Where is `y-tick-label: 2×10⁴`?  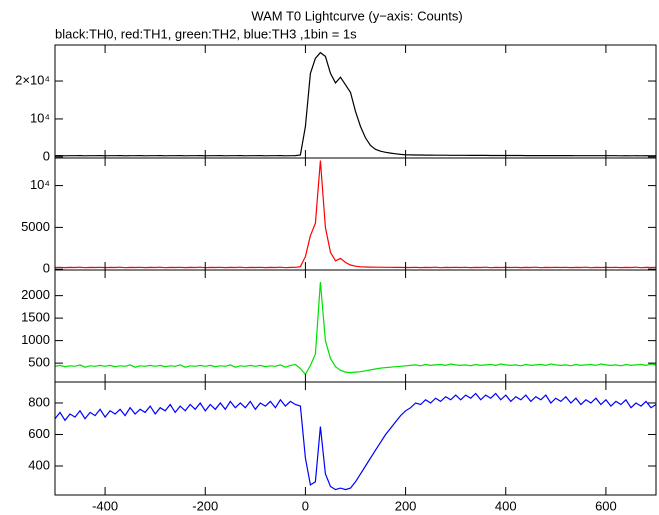 y-tick-label: 2×10⁴ is located at coordinates (32, 79).